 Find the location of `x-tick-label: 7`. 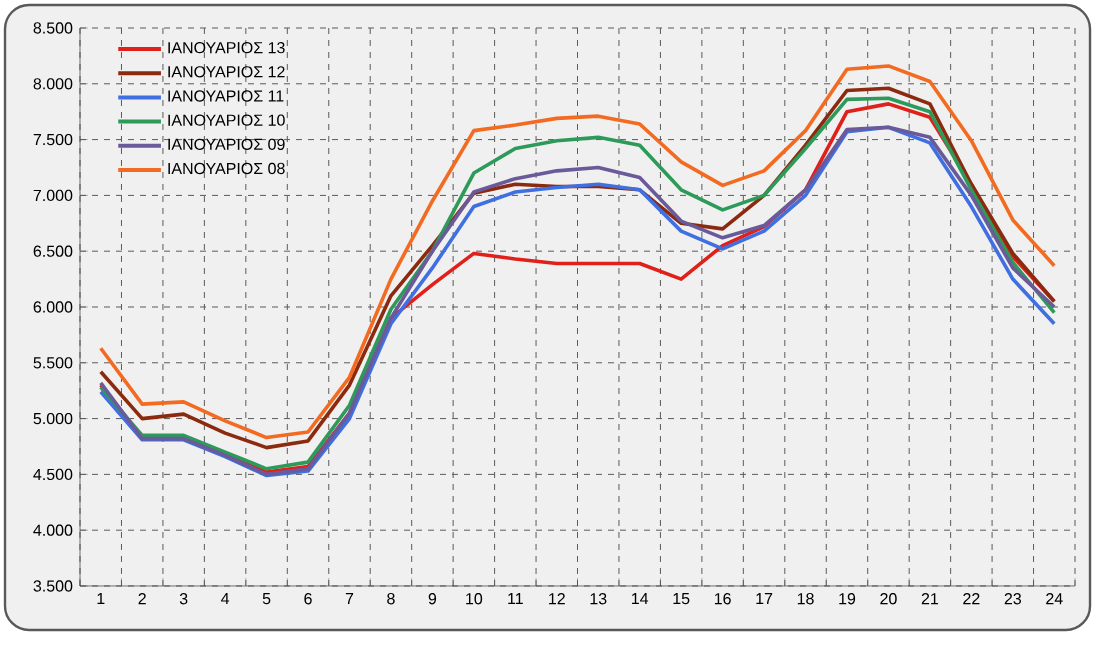

x-tick-label: 7 is located at coordinates (349, 599).